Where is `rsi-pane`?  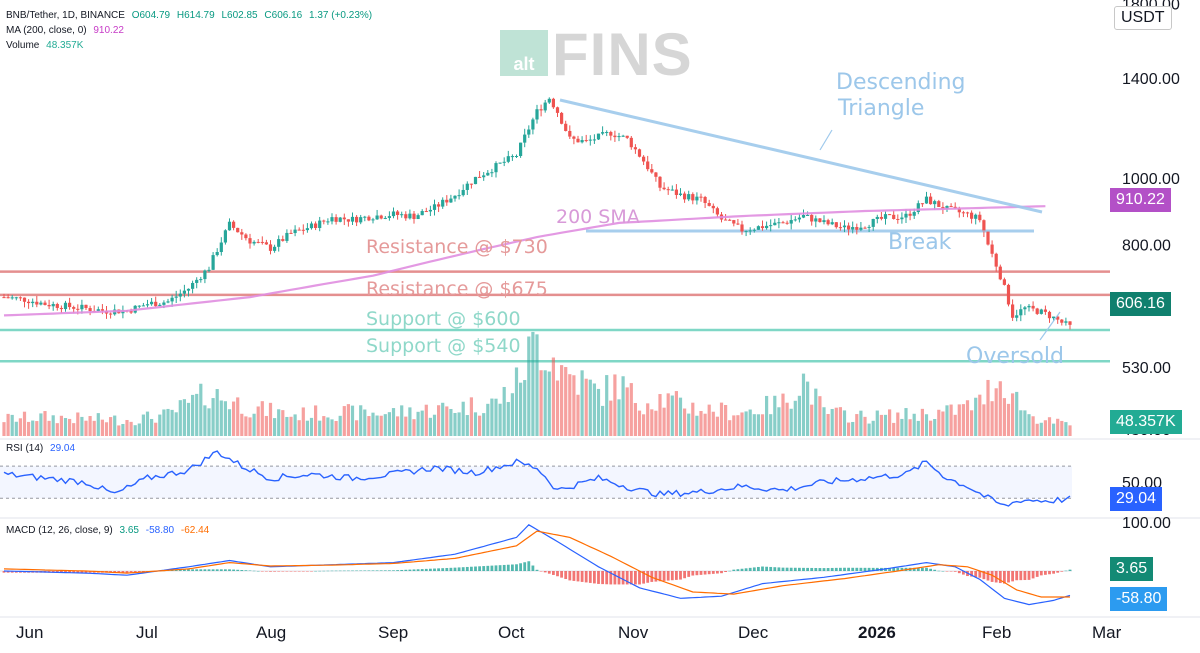
rsi-pane is located at coordinates (536, 478).